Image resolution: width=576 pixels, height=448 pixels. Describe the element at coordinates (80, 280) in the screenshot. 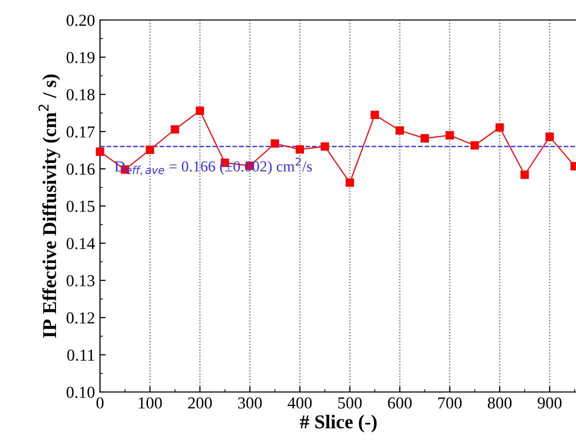

I see `y-tick-label: 0.13` at that location.